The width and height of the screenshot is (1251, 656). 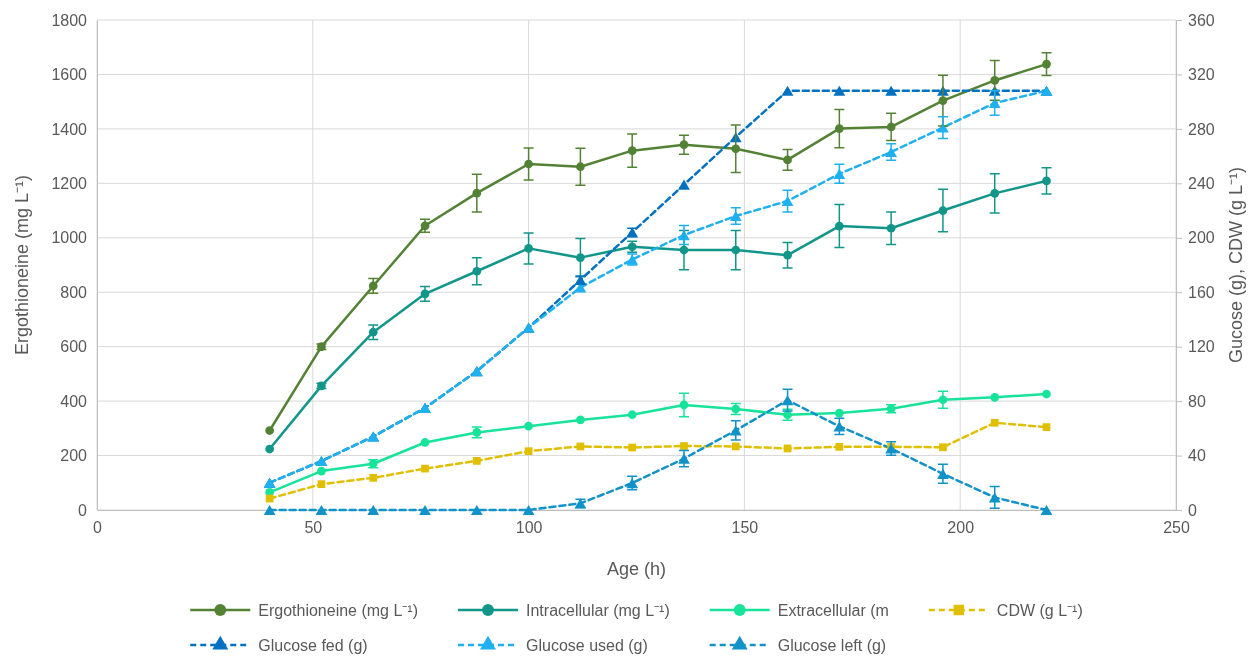 I want to click on x-tick-label: 100, so click(x=529, y=528).